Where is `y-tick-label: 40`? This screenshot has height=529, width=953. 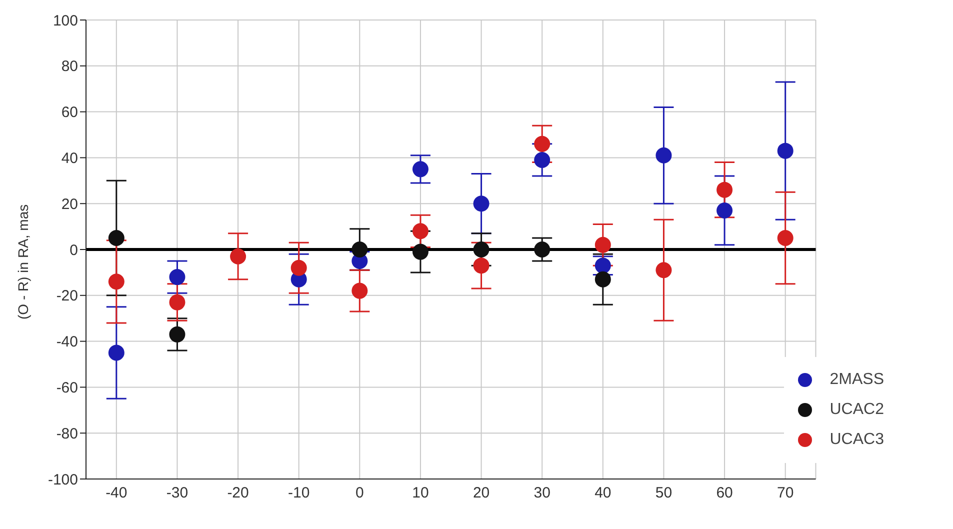
y-tick-label: 40 is located at coordinates (69, 159).